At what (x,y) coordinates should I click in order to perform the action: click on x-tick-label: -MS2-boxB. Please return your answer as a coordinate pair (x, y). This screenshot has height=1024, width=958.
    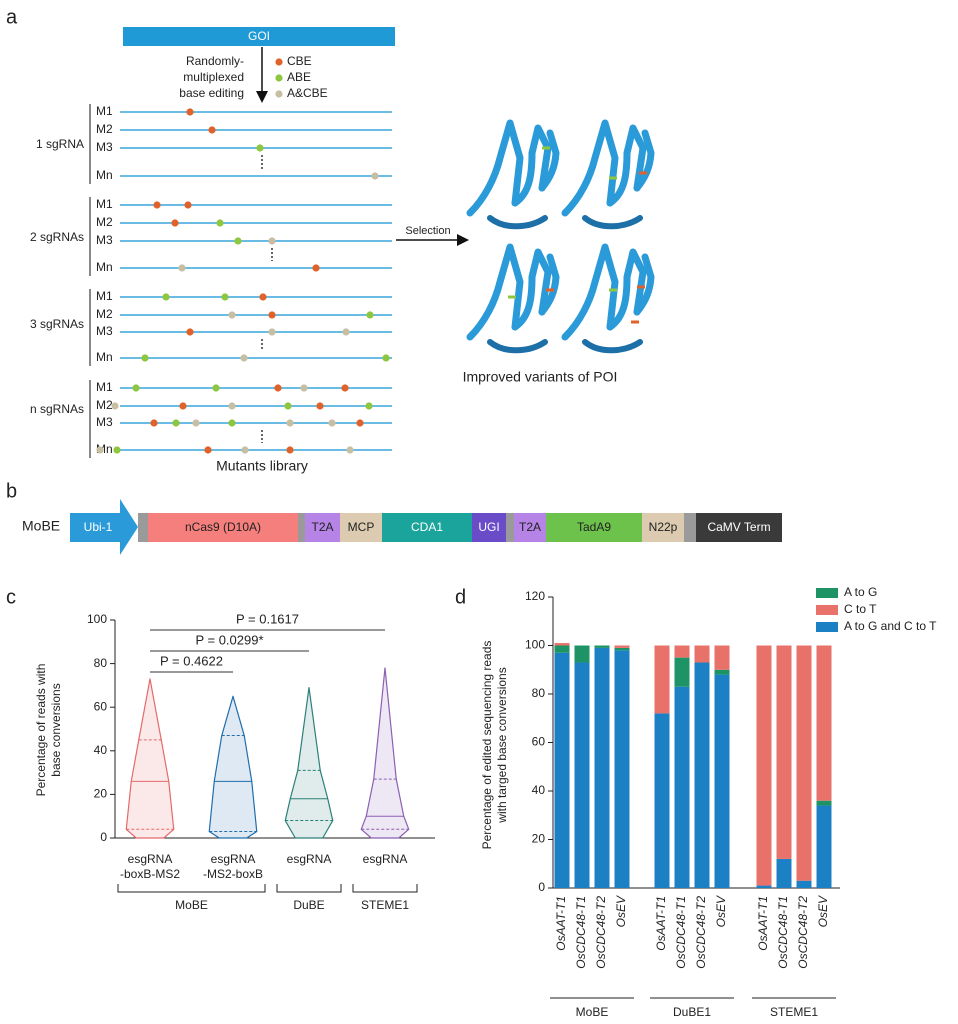
    Looking at the image, I should click on (233, 874).